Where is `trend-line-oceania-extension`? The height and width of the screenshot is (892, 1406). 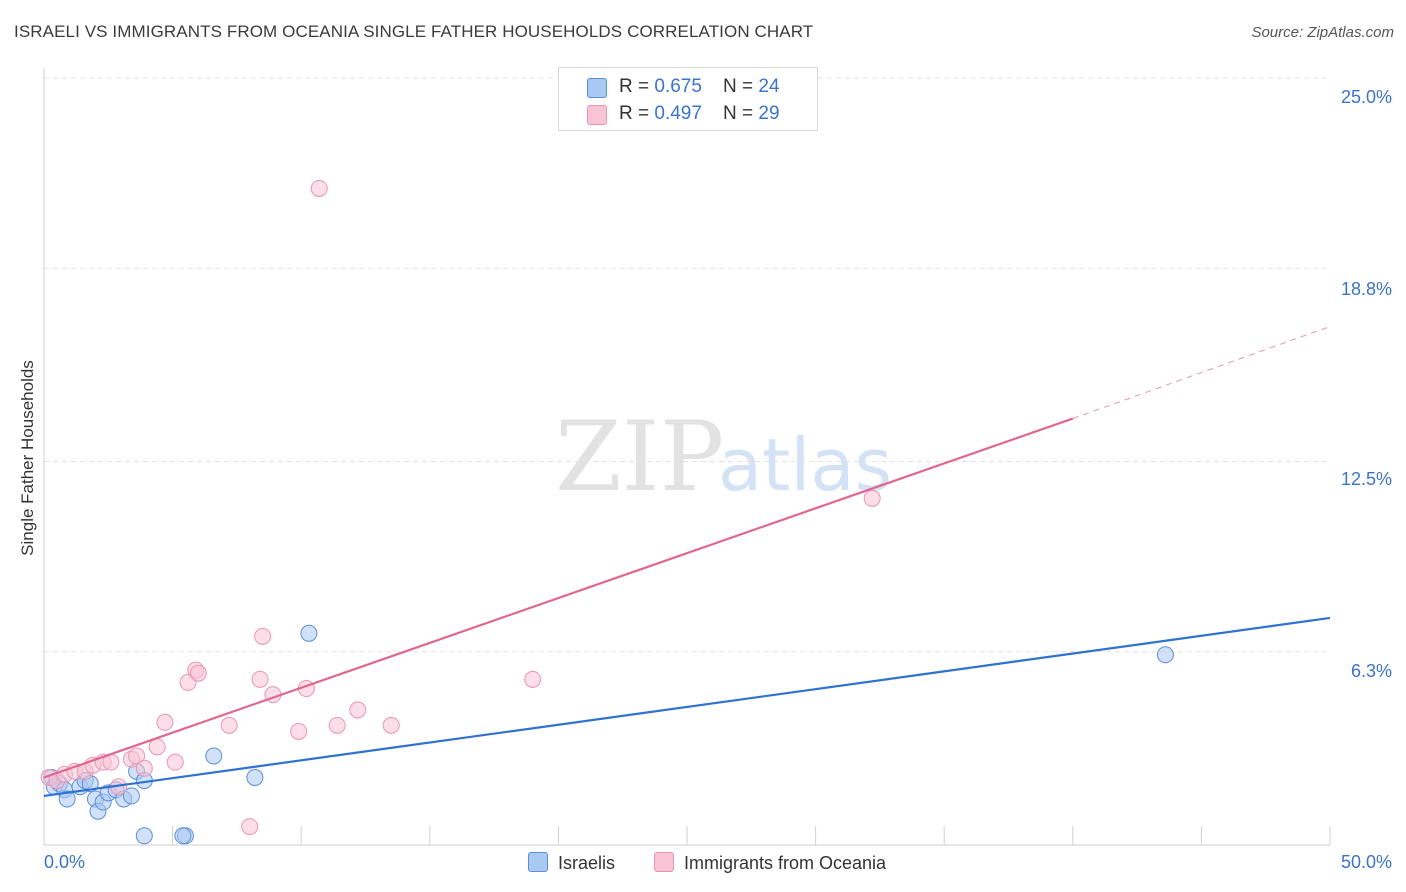
trend-line-oceania-extension is located at coordinates (1201, 373).